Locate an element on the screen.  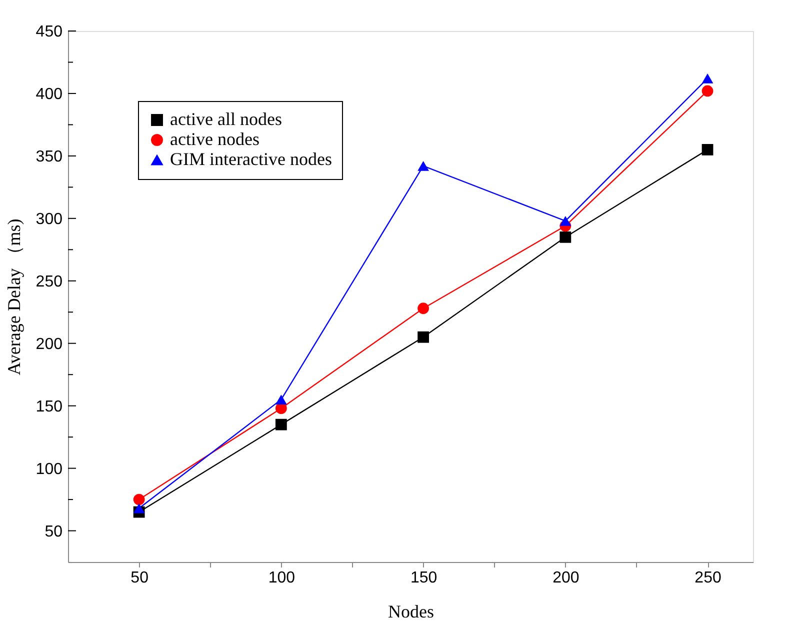
legend-label: active all nodes is located at coordinates (226, 119).